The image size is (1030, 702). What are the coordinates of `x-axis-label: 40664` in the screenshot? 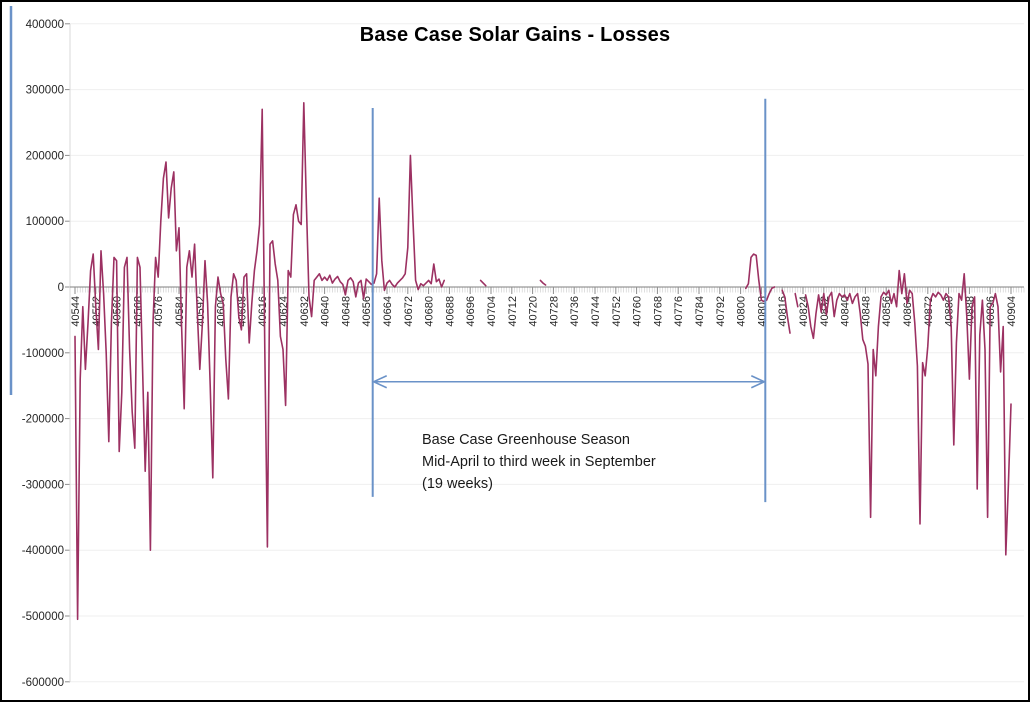 It's located at (388, 311).